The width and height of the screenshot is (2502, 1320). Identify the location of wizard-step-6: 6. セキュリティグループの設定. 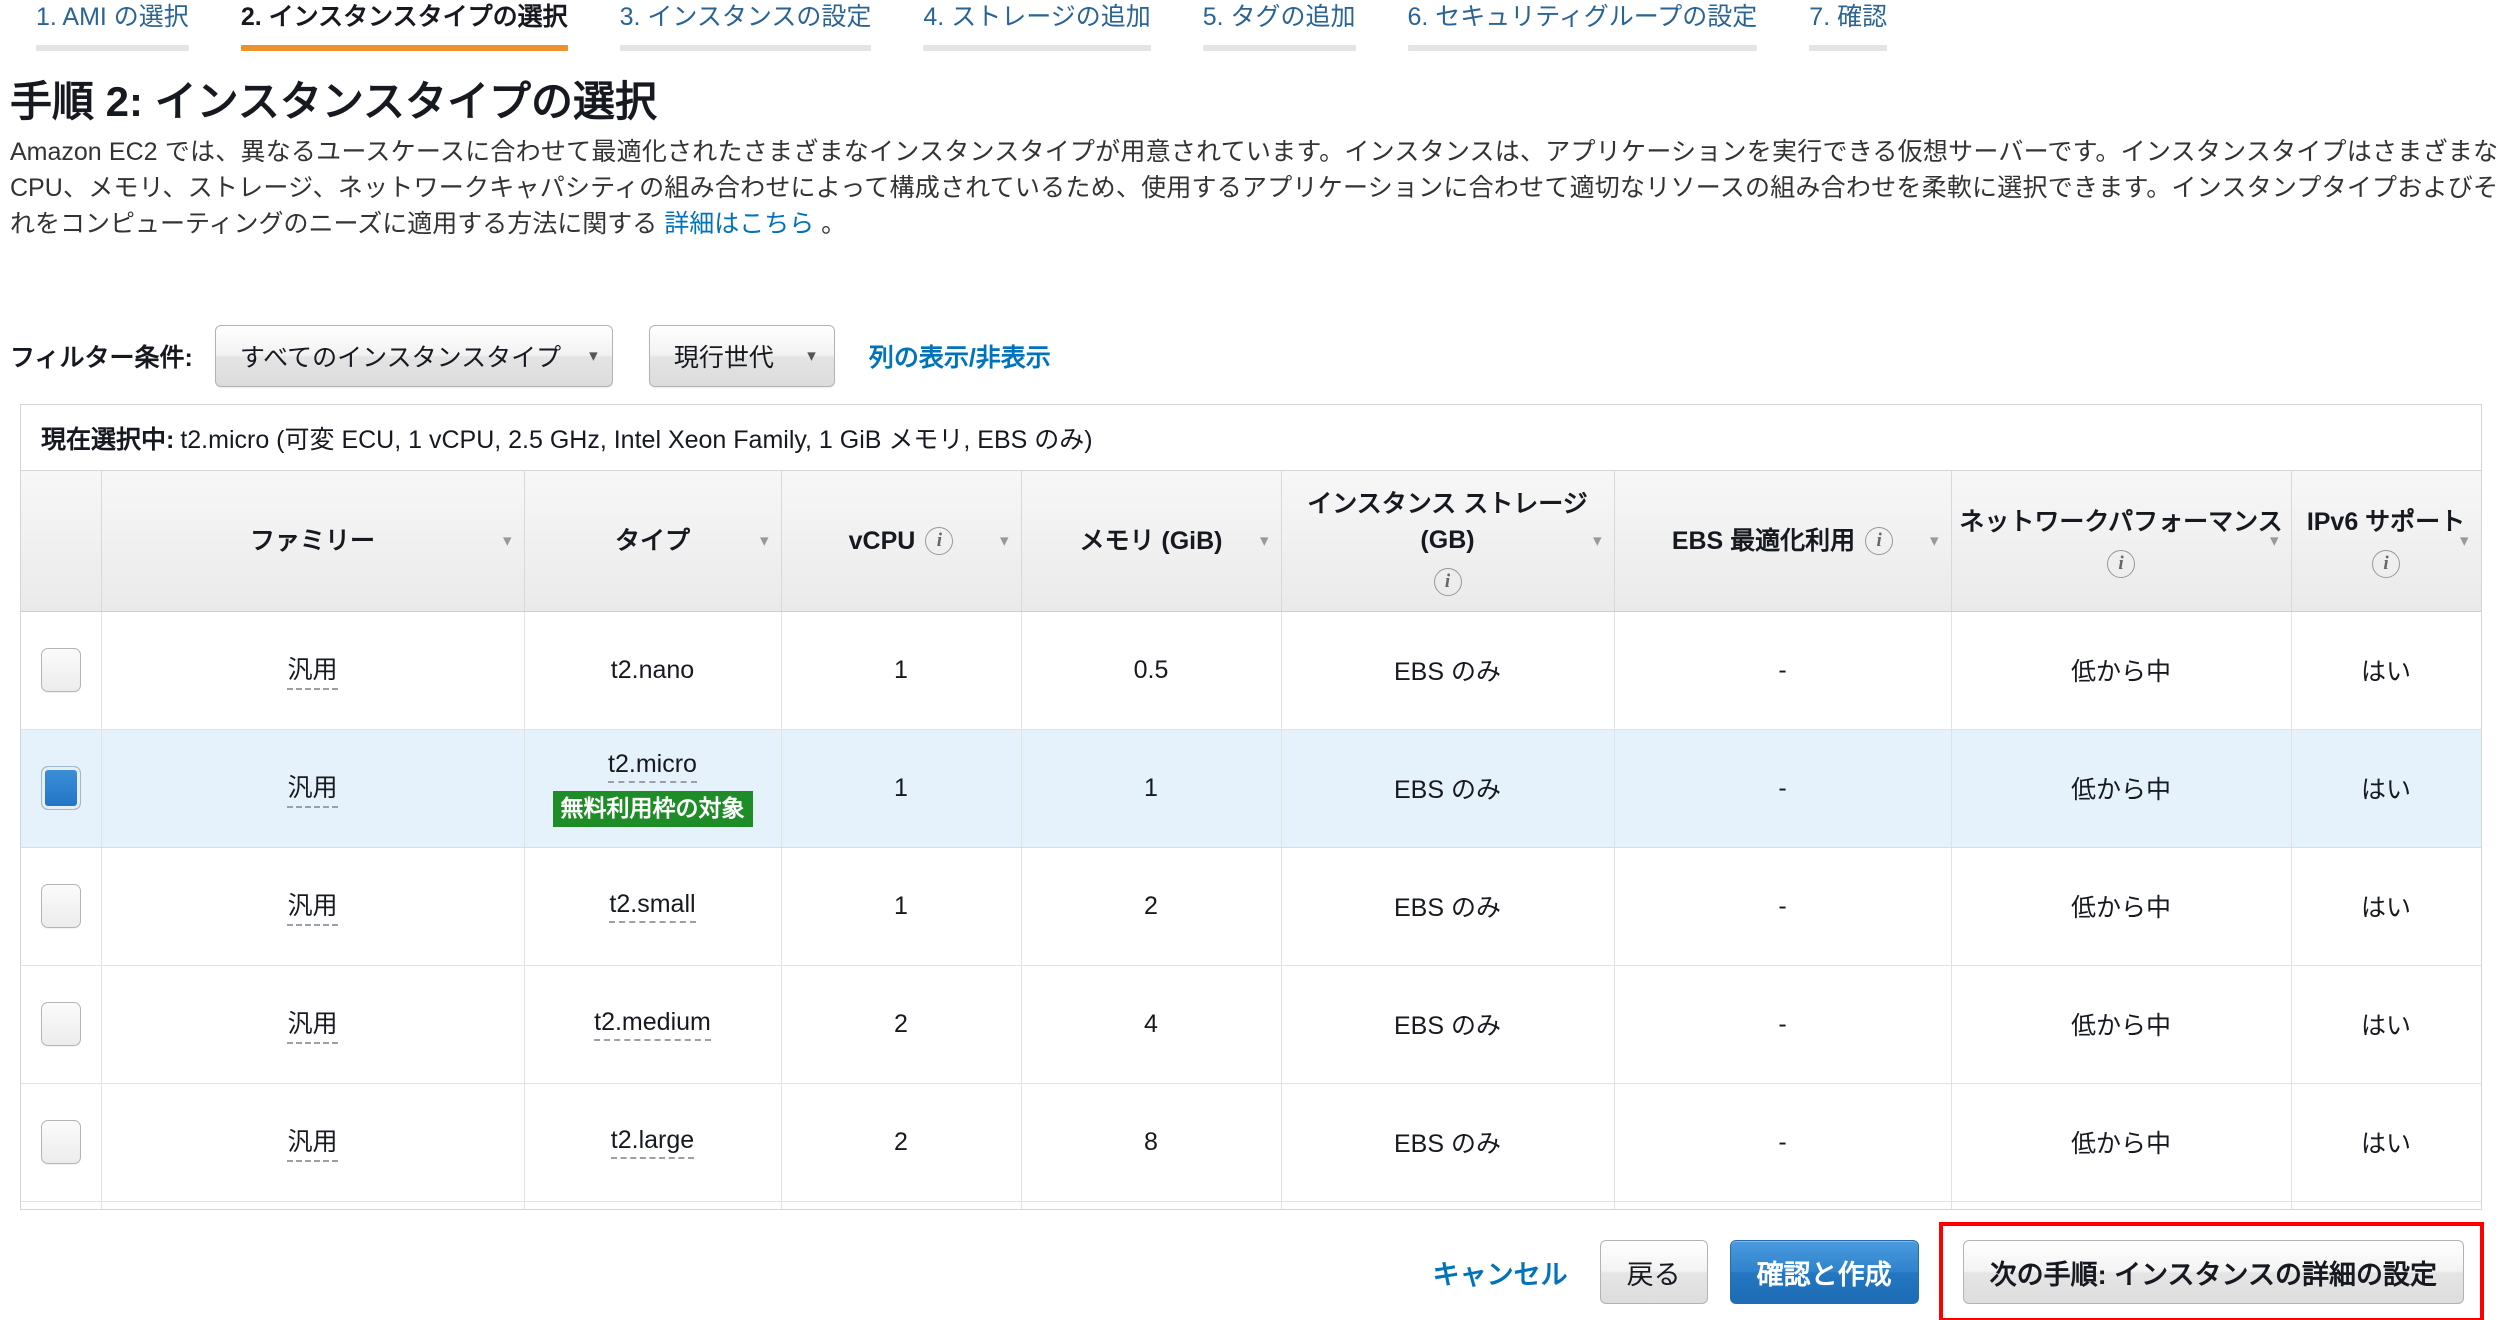
(1583, 25).